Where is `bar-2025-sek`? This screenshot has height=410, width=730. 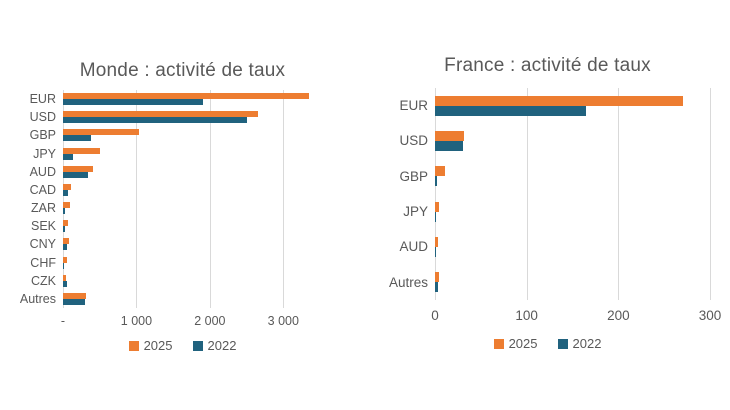
bar-2025-sek is located at coordinates (66, 223).